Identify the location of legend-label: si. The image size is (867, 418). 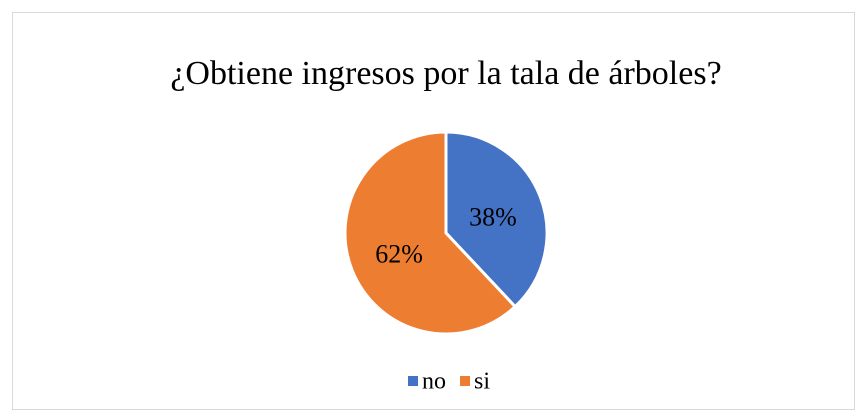
(482, 382).